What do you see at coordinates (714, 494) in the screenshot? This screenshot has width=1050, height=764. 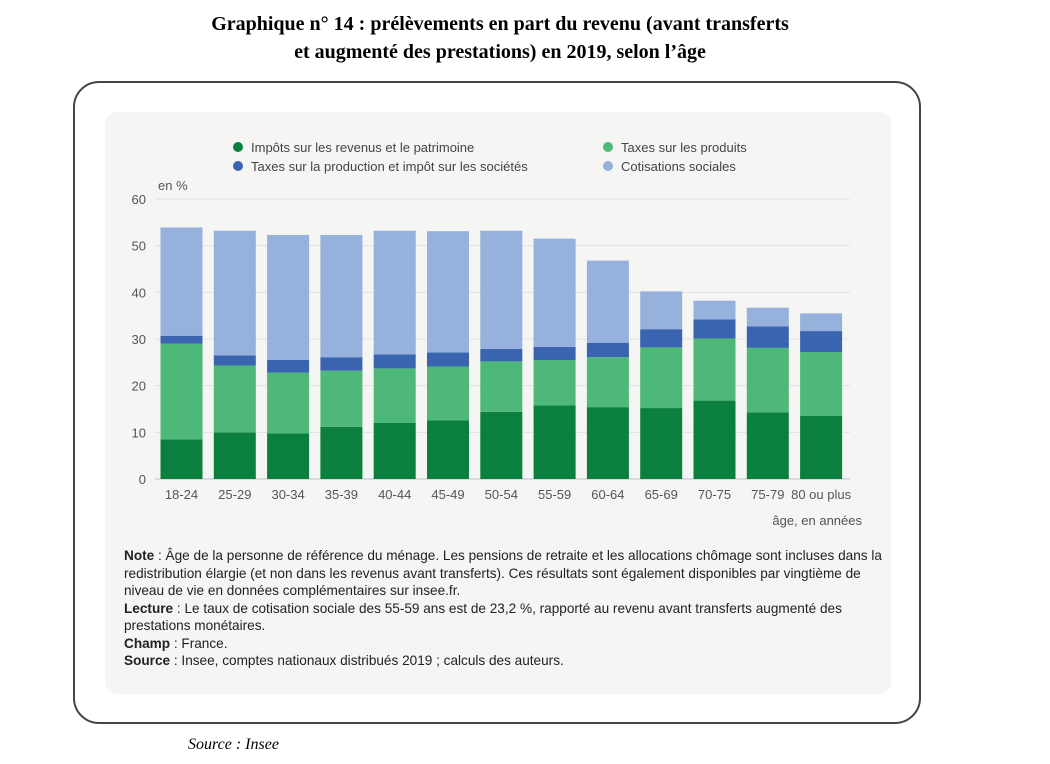 I see `x-tick-label: 70-75` at bounding box center [714, 494].